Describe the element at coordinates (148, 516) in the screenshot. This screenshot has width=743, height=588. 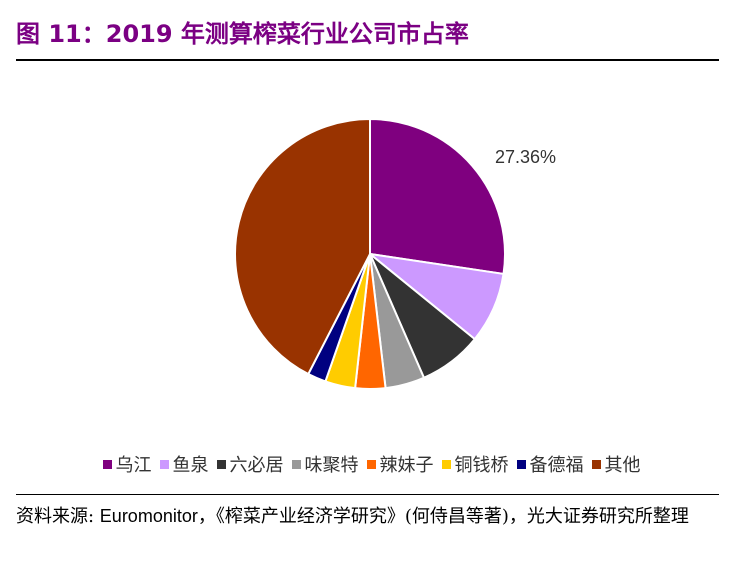
I see `source-org: Euromonitor` at that location.